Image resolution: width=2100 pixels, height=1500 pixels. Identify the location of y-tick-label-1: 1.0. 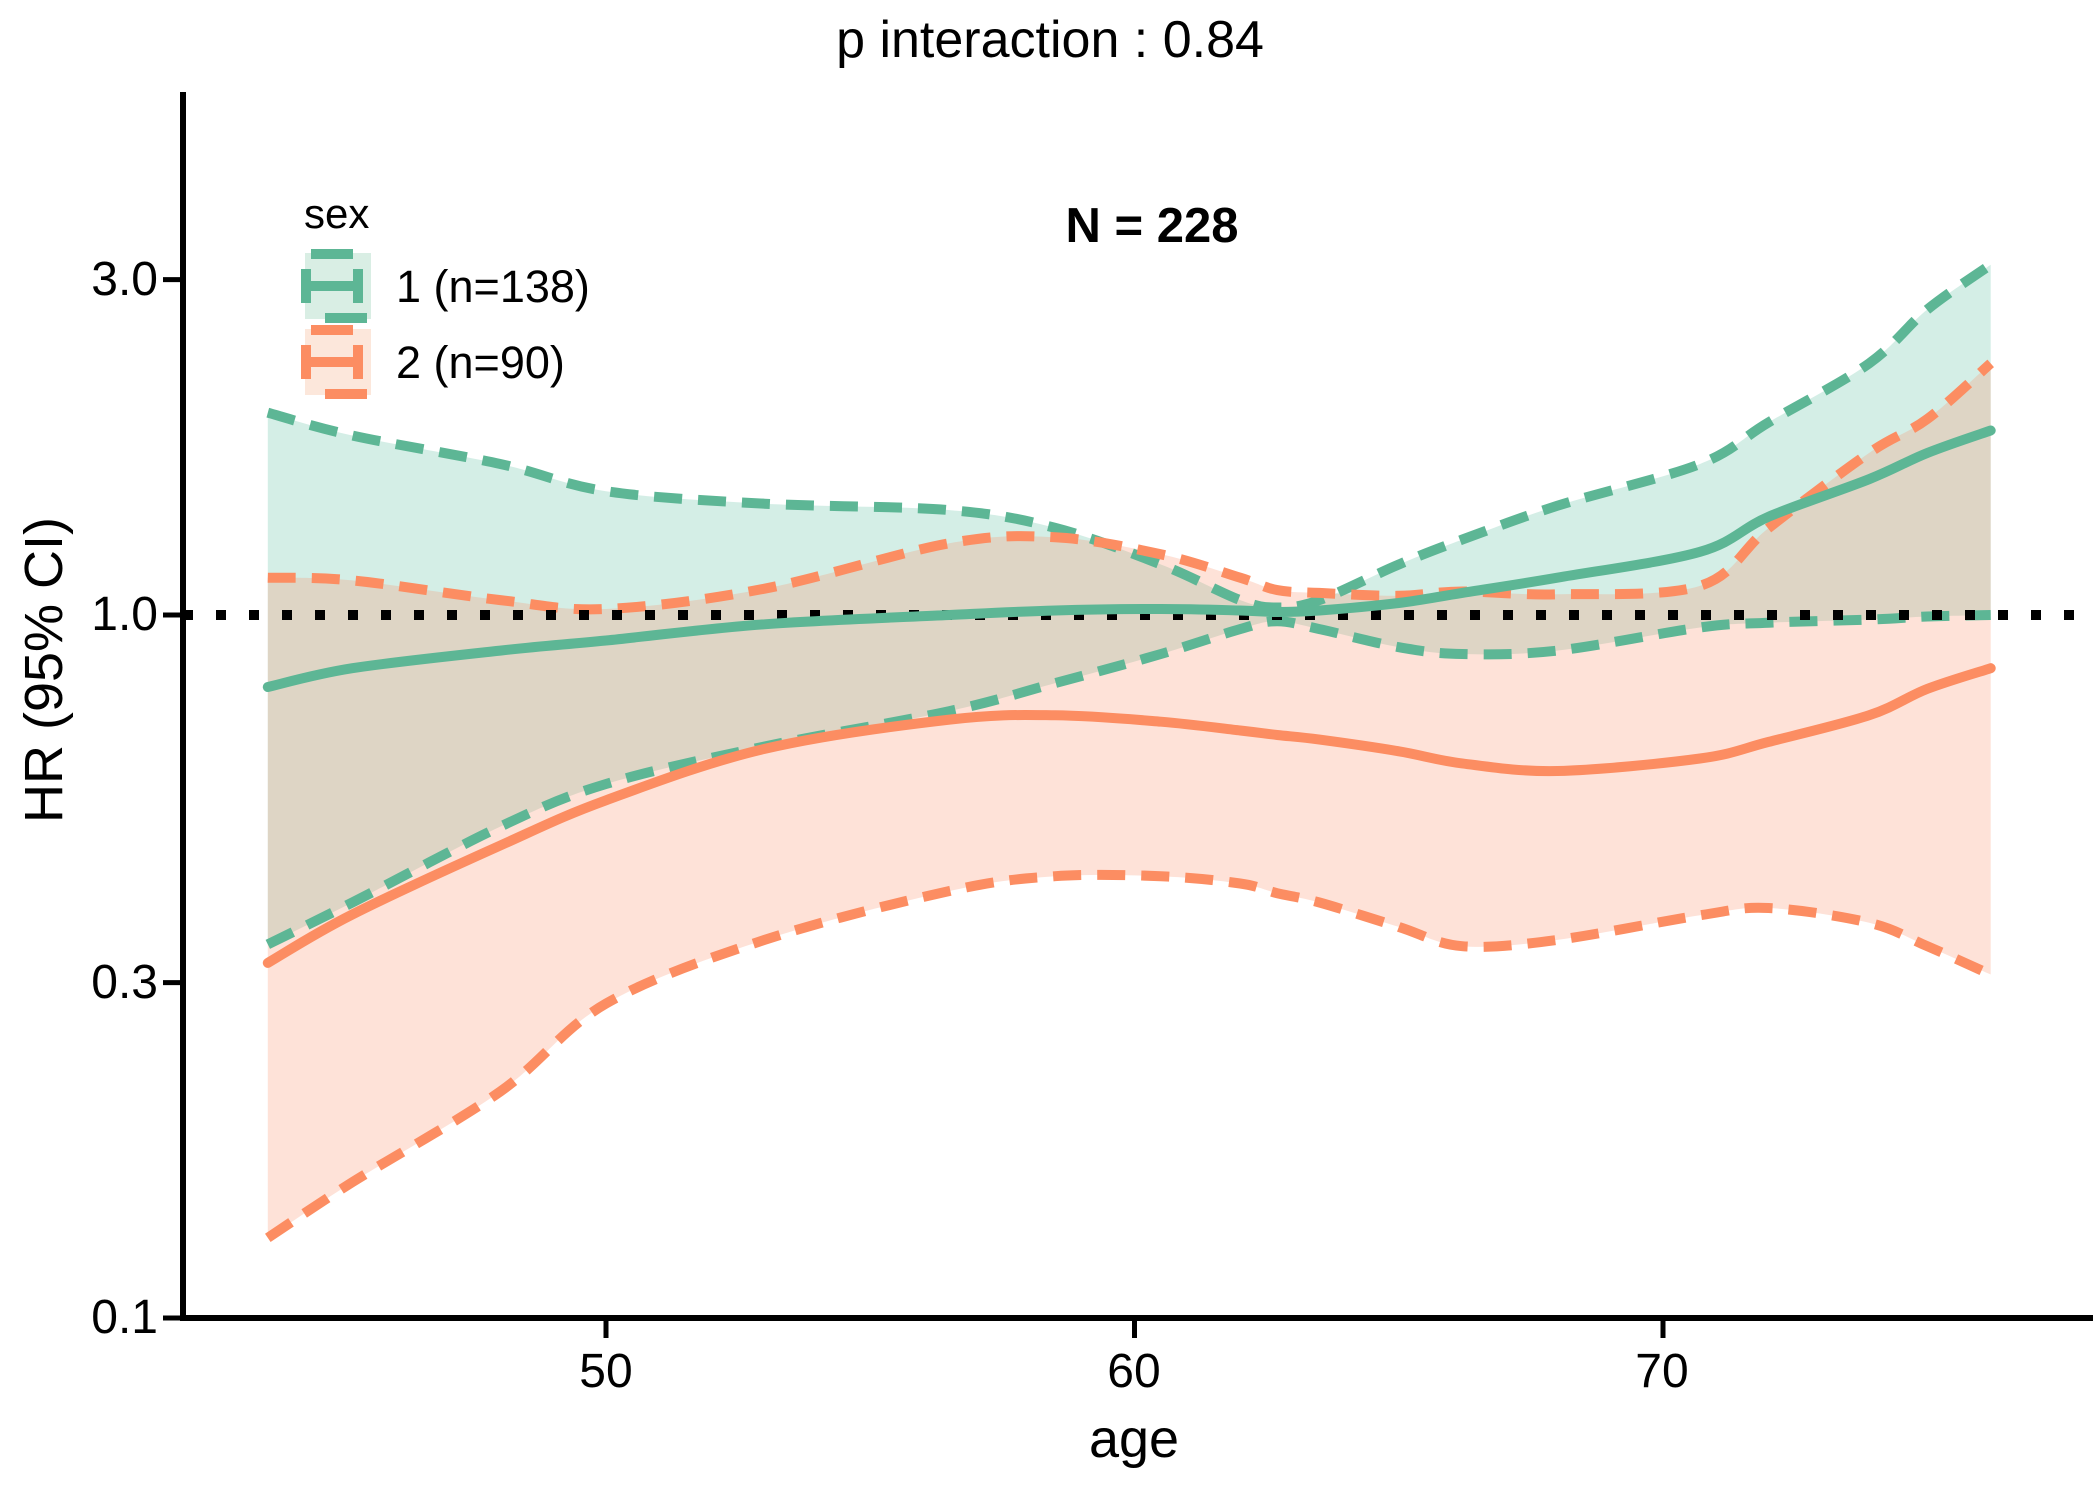
(124, 614).